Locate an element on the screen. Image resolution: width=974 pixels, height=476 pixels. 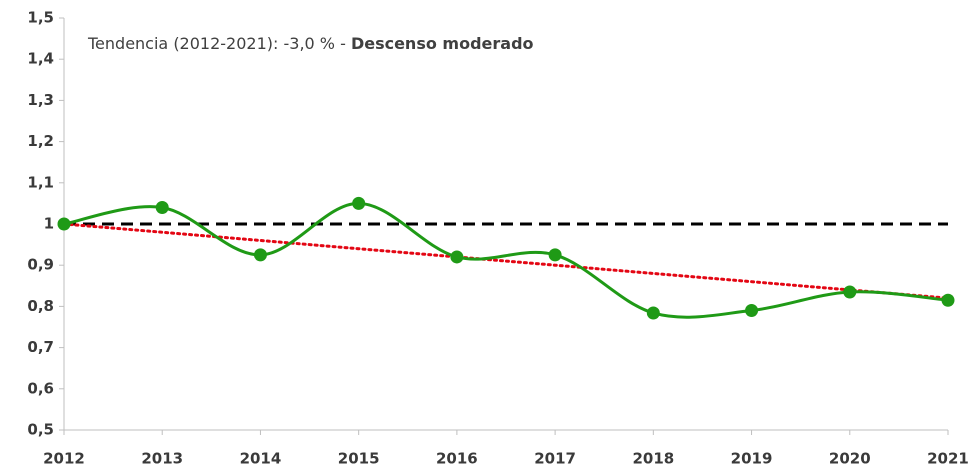
series-line is located at coordinates (506, 261).